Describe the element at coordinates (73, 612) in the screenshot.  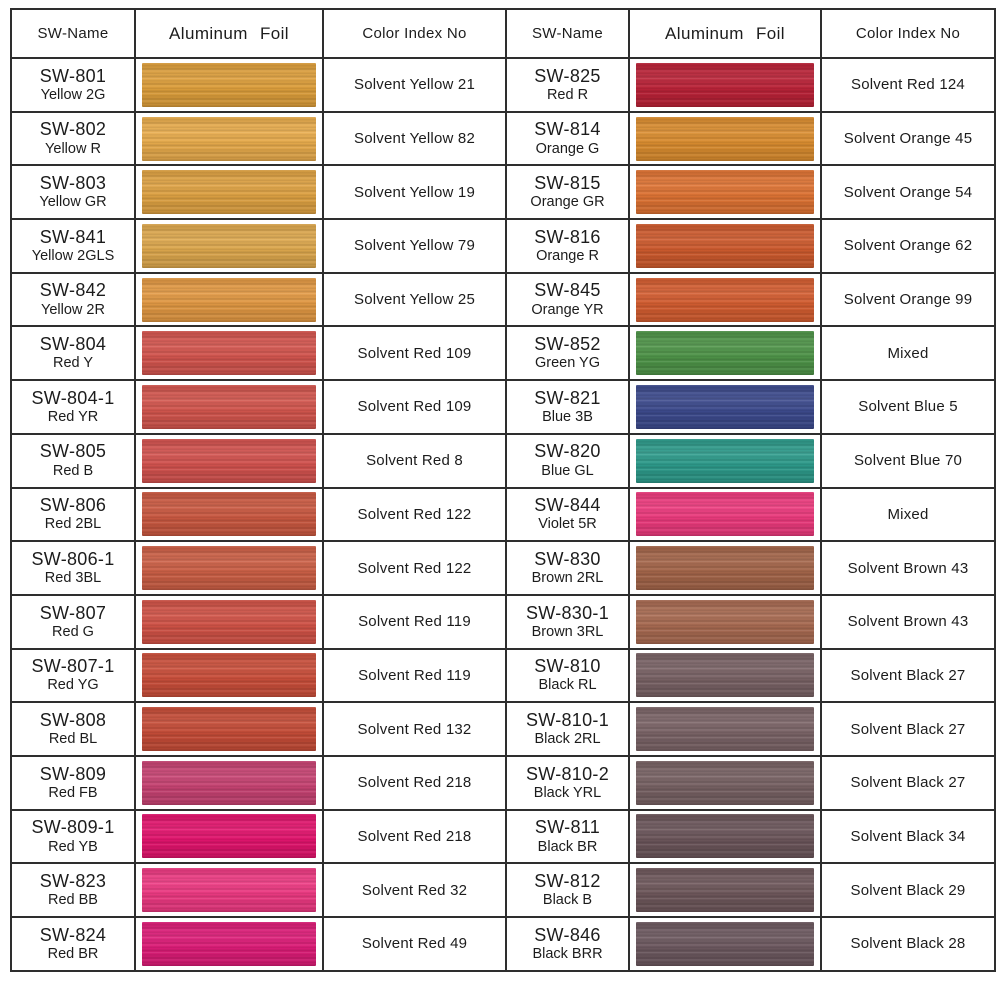
I see `sw-code-left: SW-807` at that location.